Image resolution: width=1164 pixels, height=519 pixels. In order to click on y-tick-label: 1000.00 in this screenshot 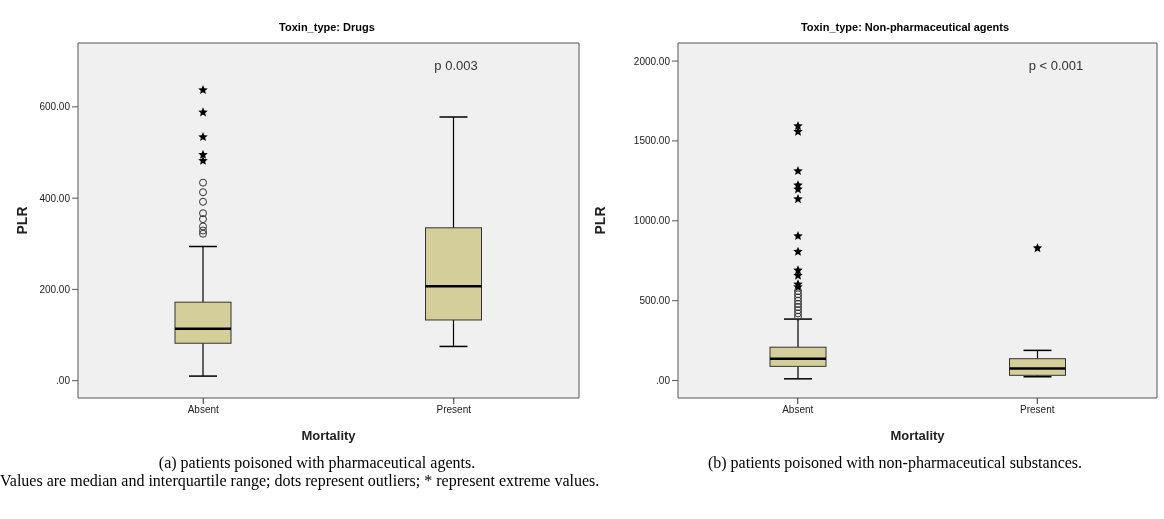, I will do `click(652, 221)`.